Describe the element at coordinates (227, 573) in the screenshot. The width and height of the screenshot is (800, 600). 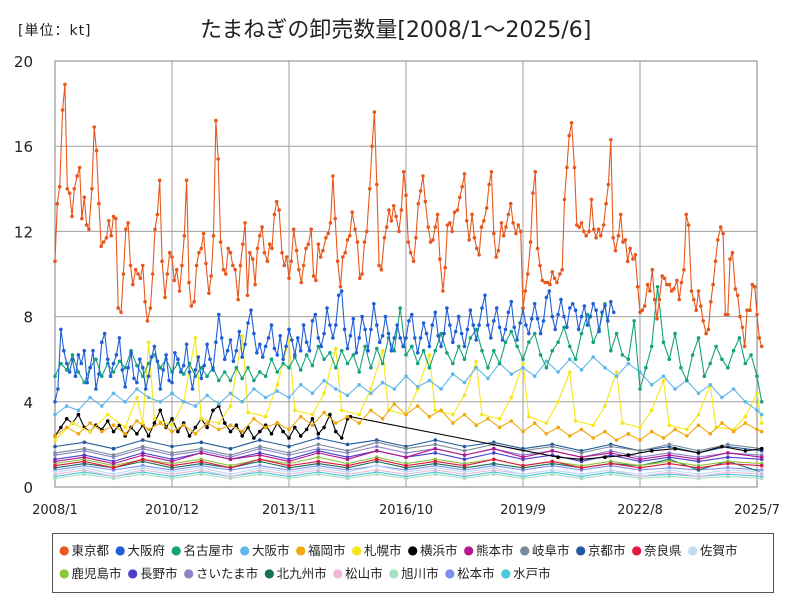
I see `legend-label: さいたま市` at that location.